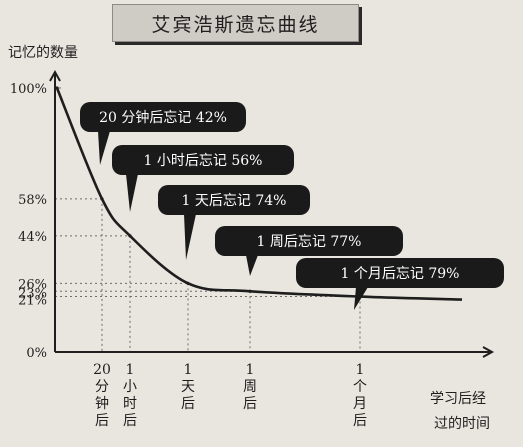  What do you see at coordinates (360, 387) in the screenshot?
I see `x-tick-label-line: 个` at bounding box center [360, 387].